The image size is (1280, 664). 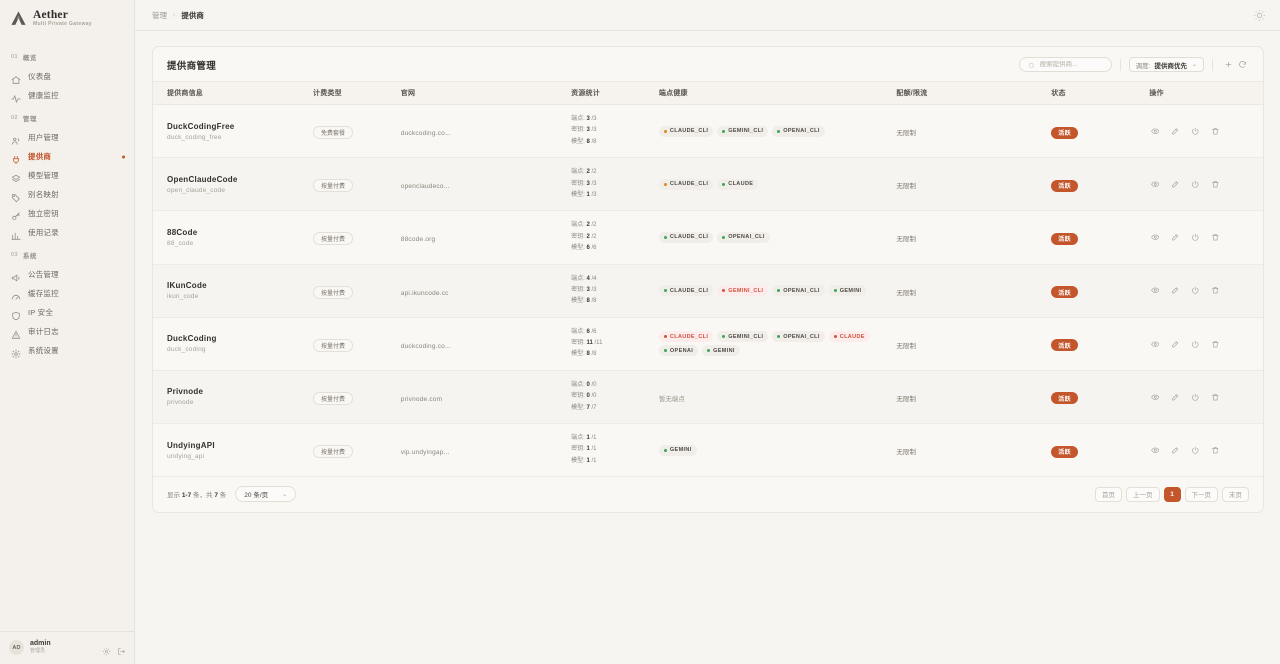 What do you see at coordinates (121, 649) in the screenshot?
I see `logout-icon` at bounding box center [121, 649].